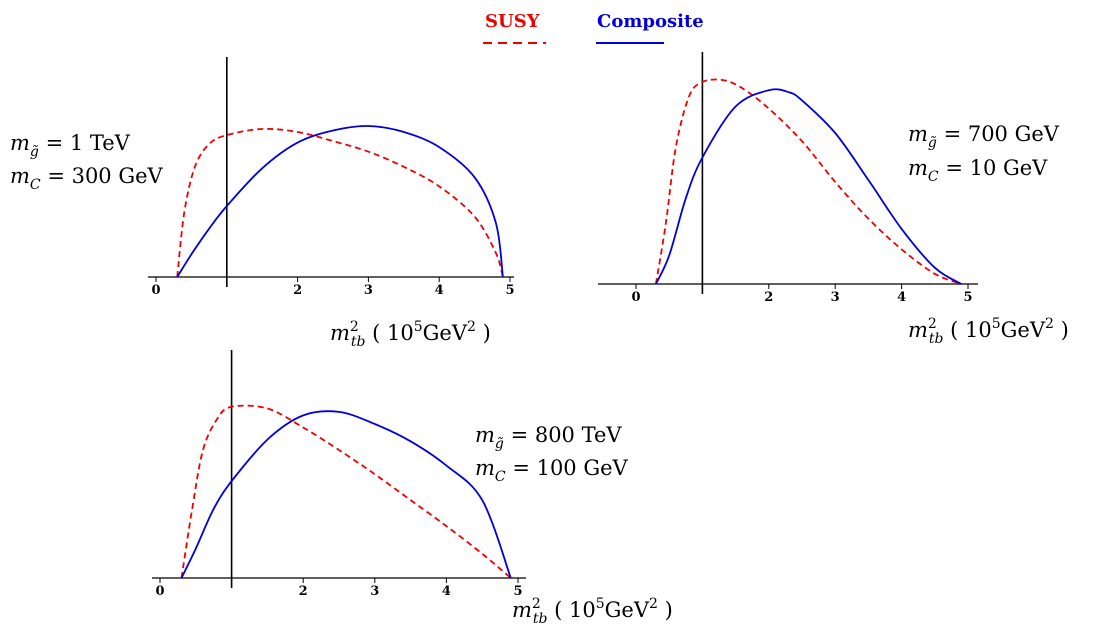 The width and height of the screenshot is (1117, 632). I want to click on parameter-gluino-mass: mg̃ = 700 GeV, so click(984, 136).